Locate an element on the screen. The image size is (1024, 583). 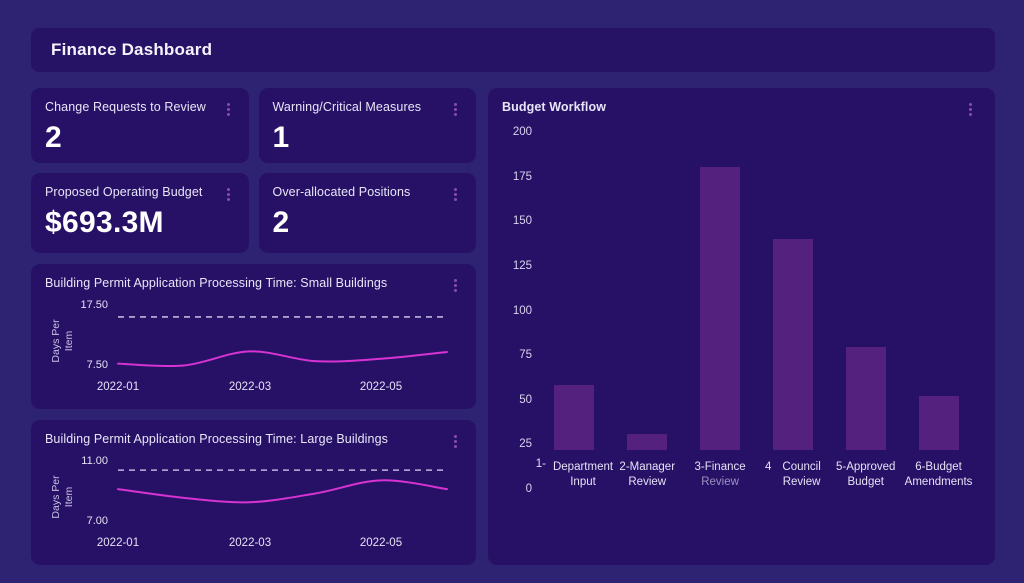
y-axis-tick: 175 is located at coordinates (522, 176).